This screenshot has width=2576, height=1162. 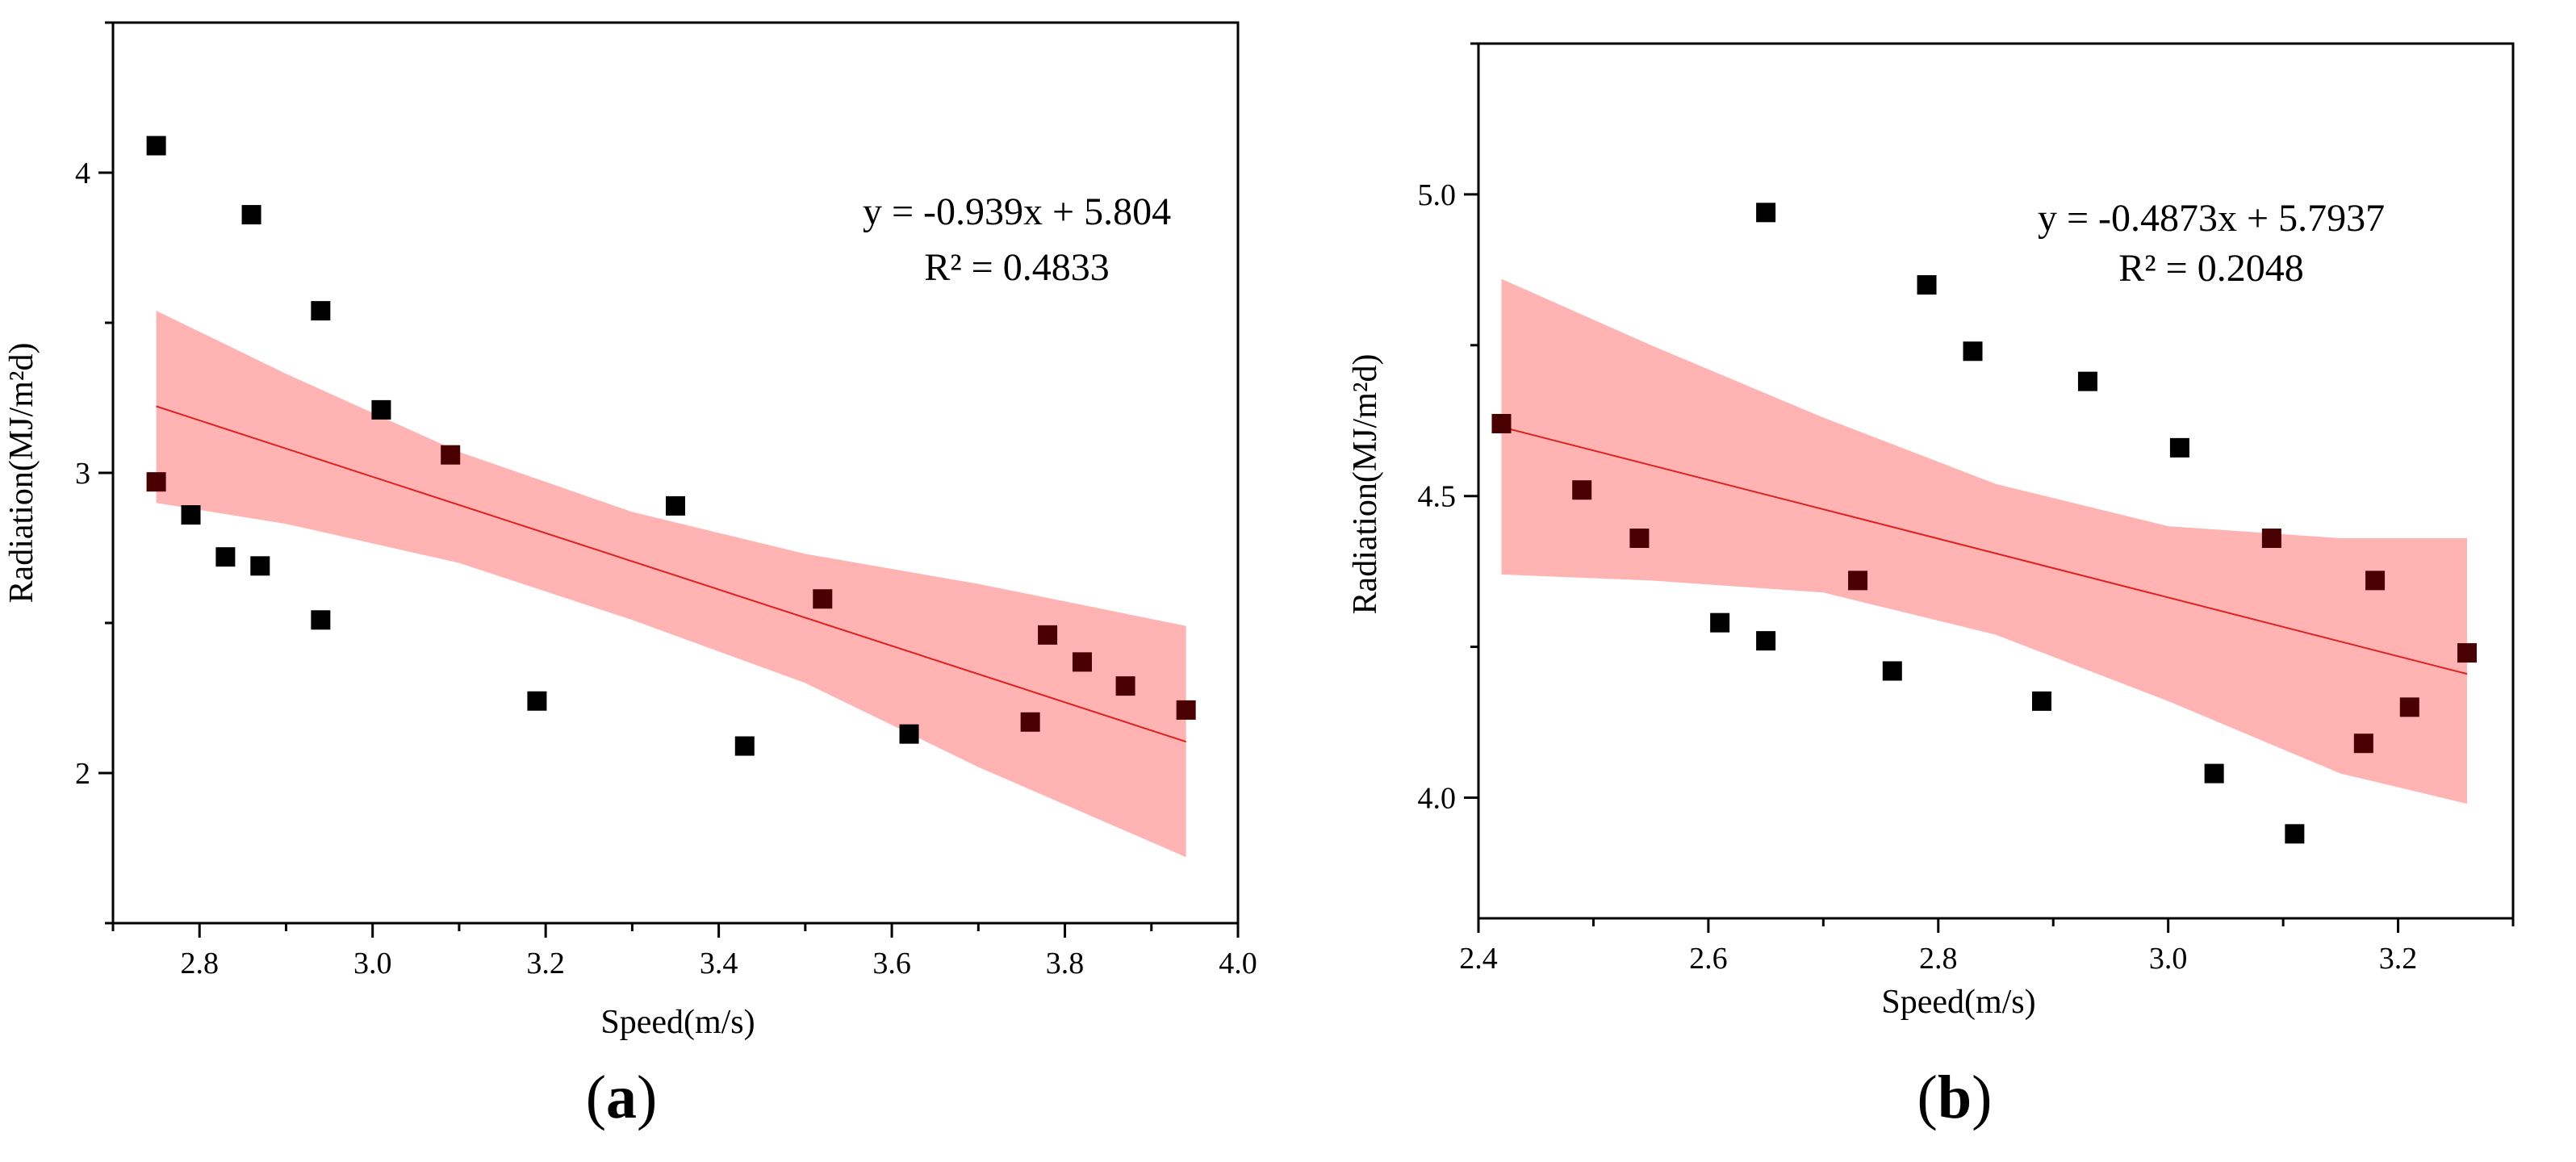 I want to click on panel-letter: b, so click(x=1955, y=1097).